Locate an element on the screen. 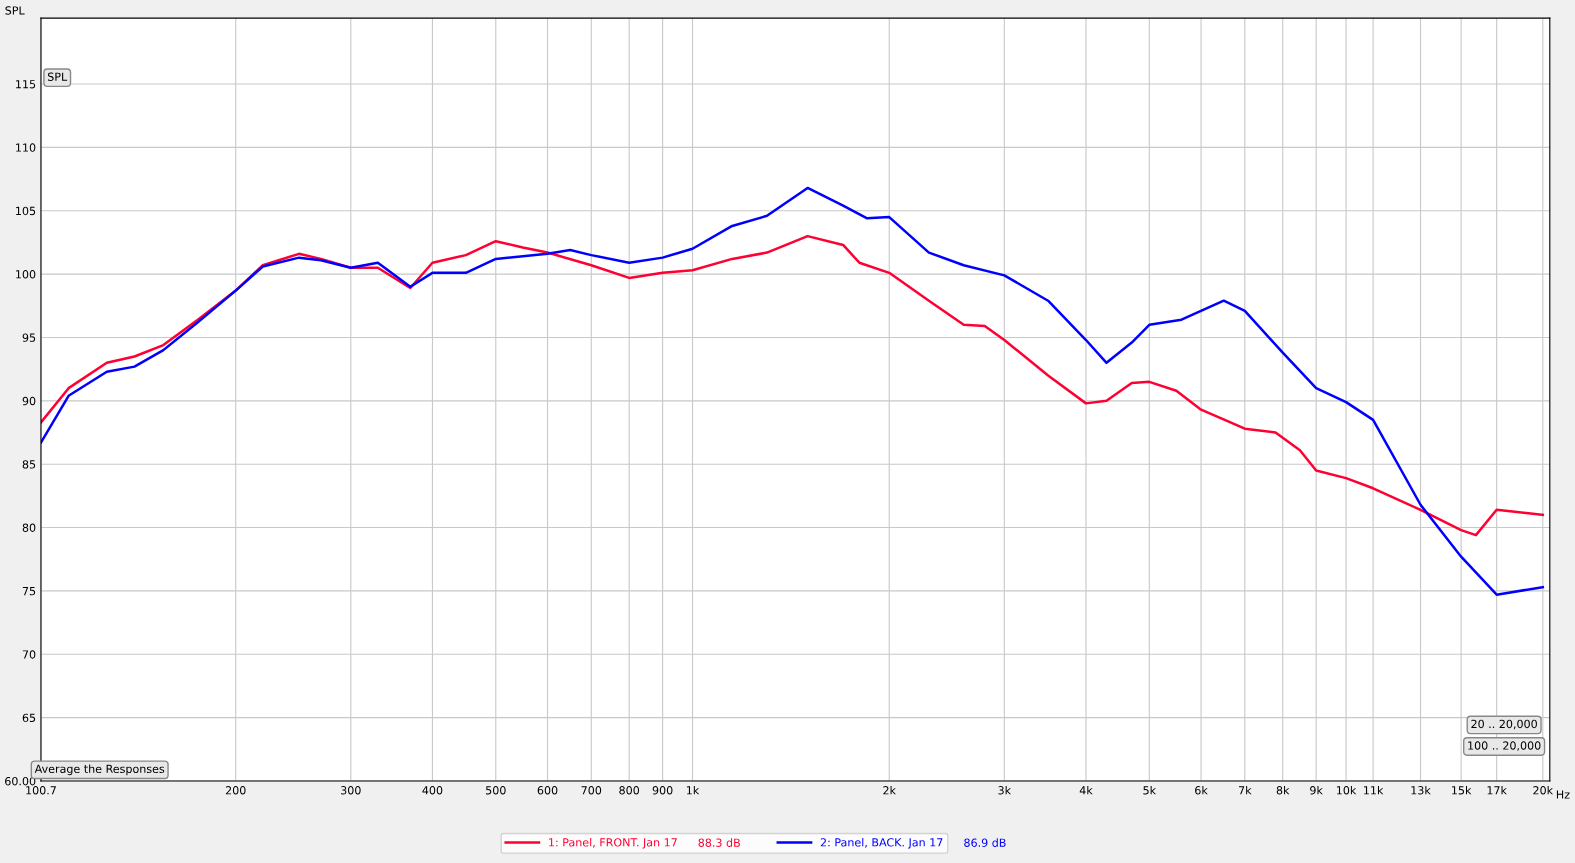 The width and height of the screenshot is (1575, 863). annotation: 100 .. 20,000 is located at coordinates (1504, 746).